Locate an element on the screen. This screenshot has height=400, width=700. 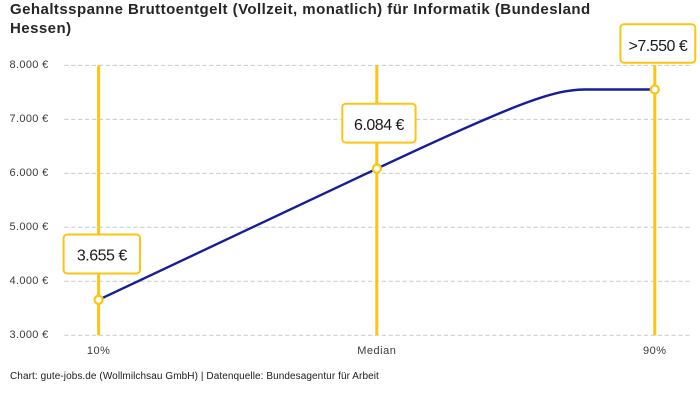
svg-text: 3.000 € is located at coordinates (29, 335).